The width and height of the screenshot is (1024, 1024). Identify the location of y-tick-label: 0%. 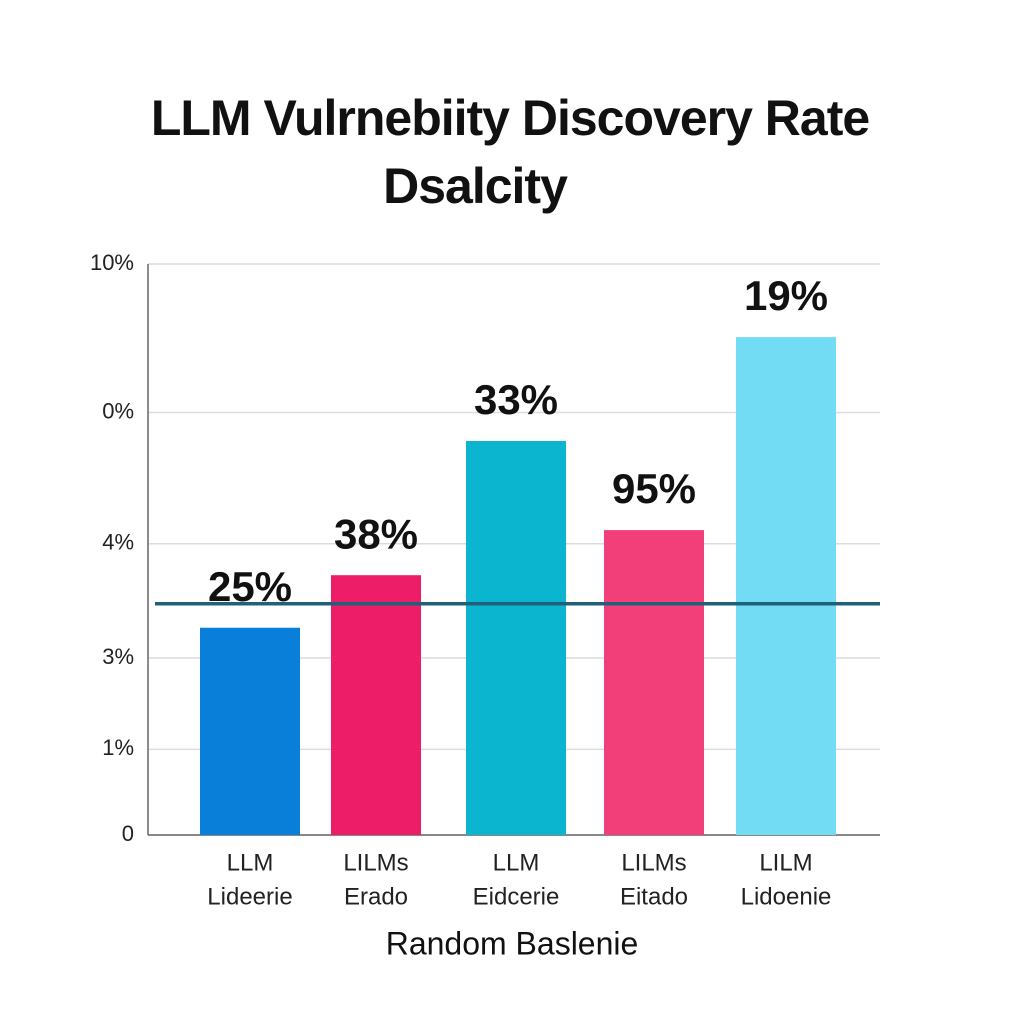
(118, 410).